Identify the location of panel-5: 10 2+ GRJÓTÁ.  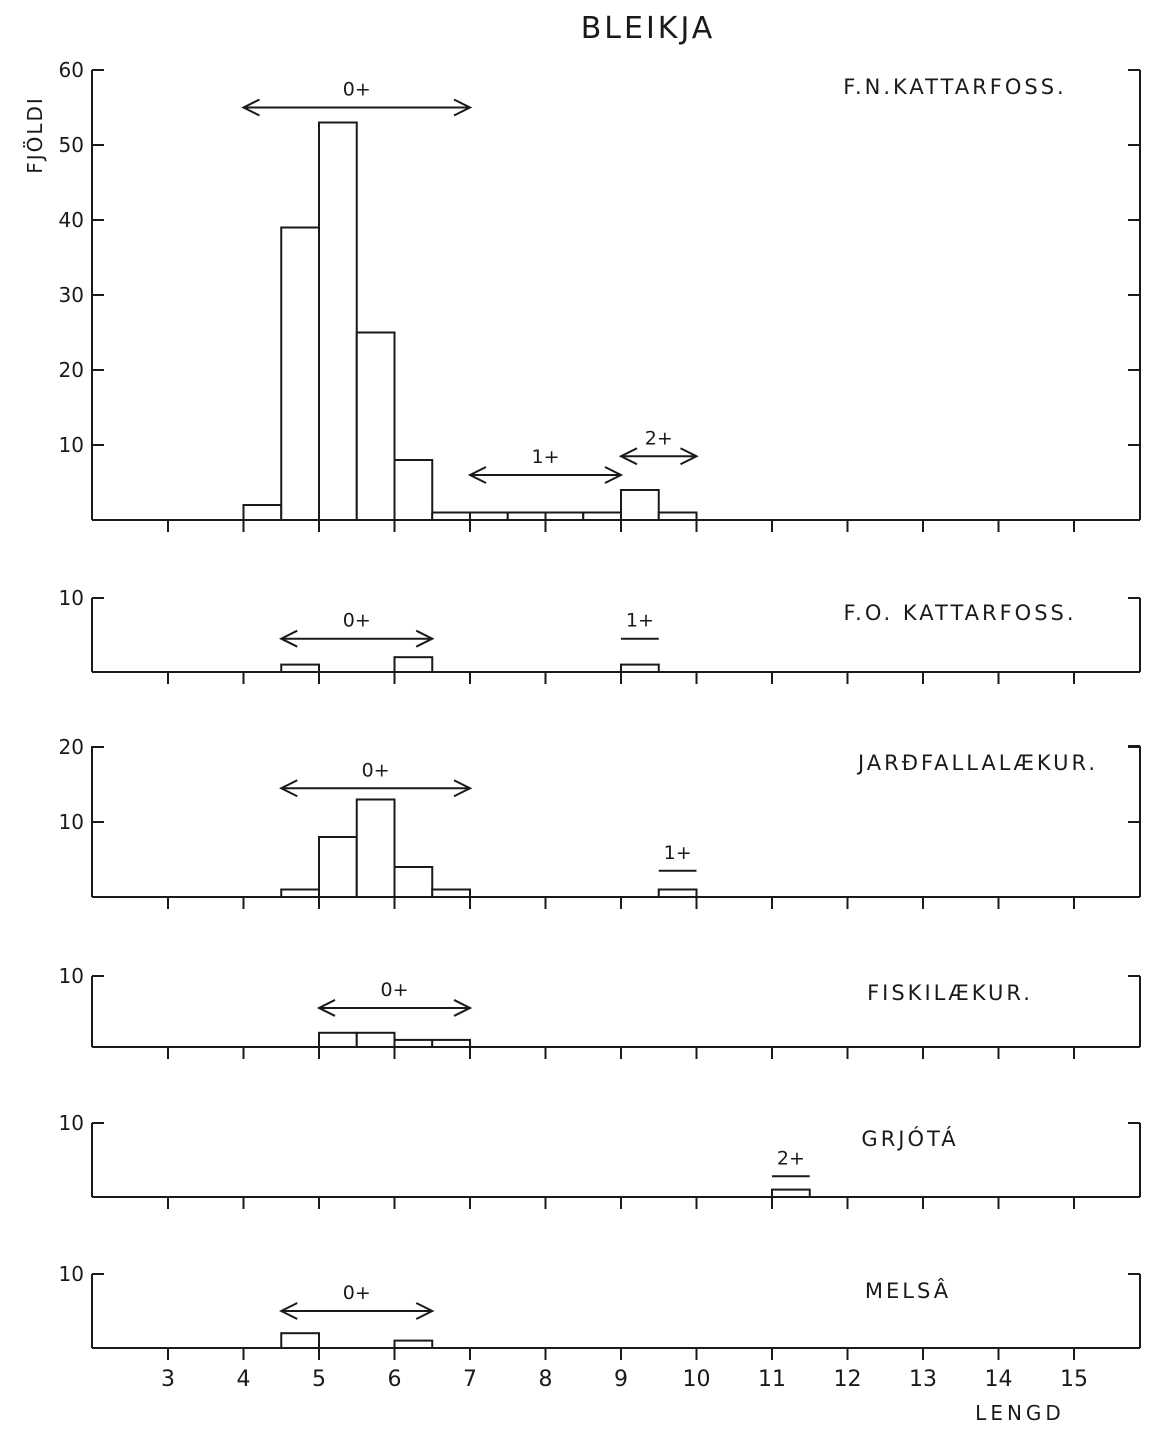
(600, 1160).